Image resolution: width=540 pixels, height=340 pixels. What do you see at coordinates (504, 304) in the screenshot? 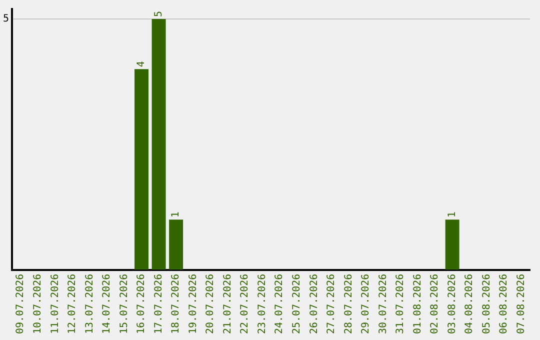
I see `x-tick-label: 06.08.2026` at bounding box center [504, 304].